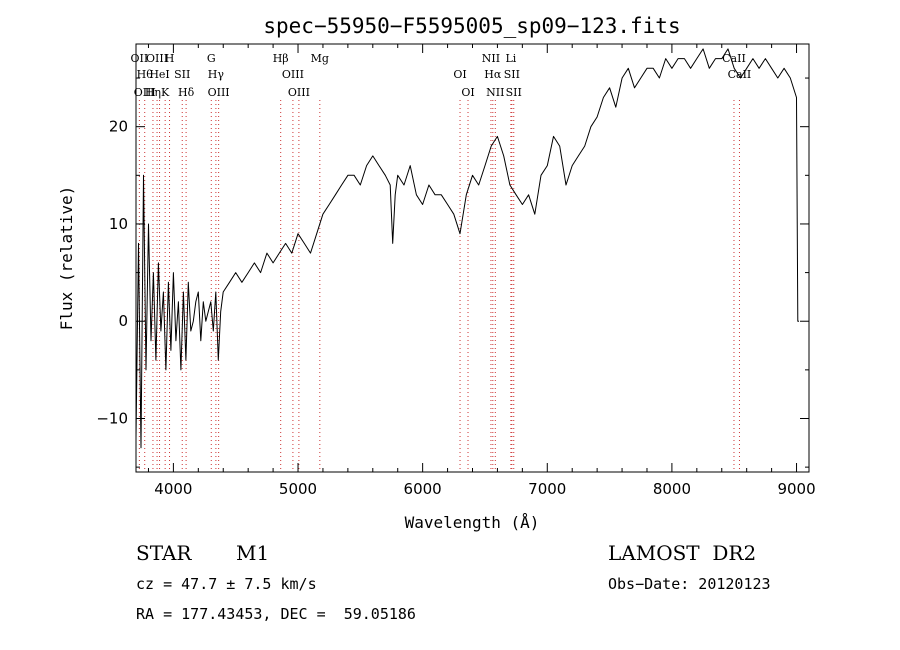  I want to click on coordinates: RA = 177.43453, DEC = 59.05186, so click(276, 614).